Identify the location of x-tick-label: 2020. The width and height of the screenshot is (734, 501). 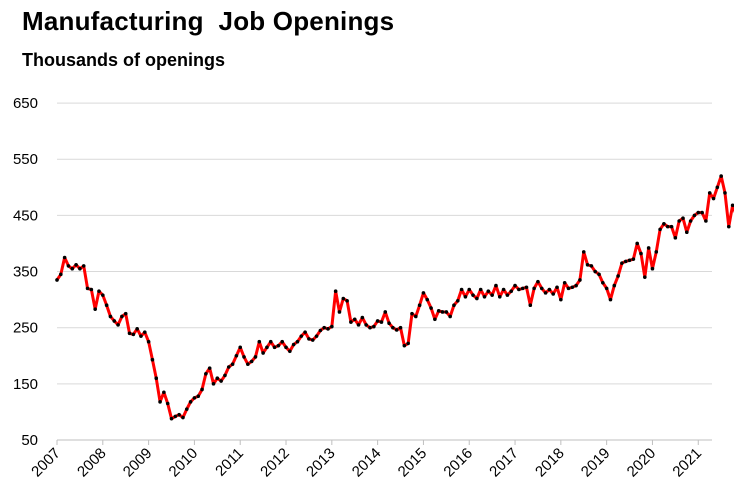
(642, 463).